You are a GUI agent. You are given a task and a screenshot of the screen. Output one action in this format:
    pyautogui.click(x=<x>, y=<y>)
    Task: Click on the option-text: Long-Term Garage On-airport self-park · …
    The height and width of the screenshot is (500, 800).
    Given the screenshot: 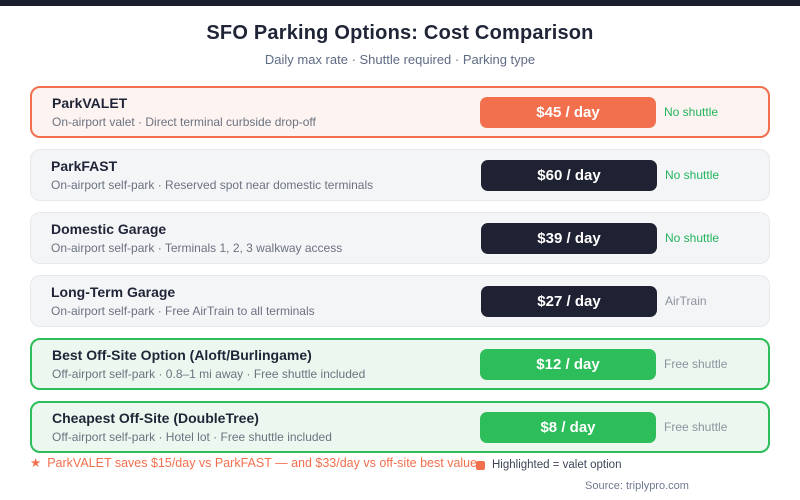 What is the action you would take?
    pyautogui.click(x=266, y=301)
    